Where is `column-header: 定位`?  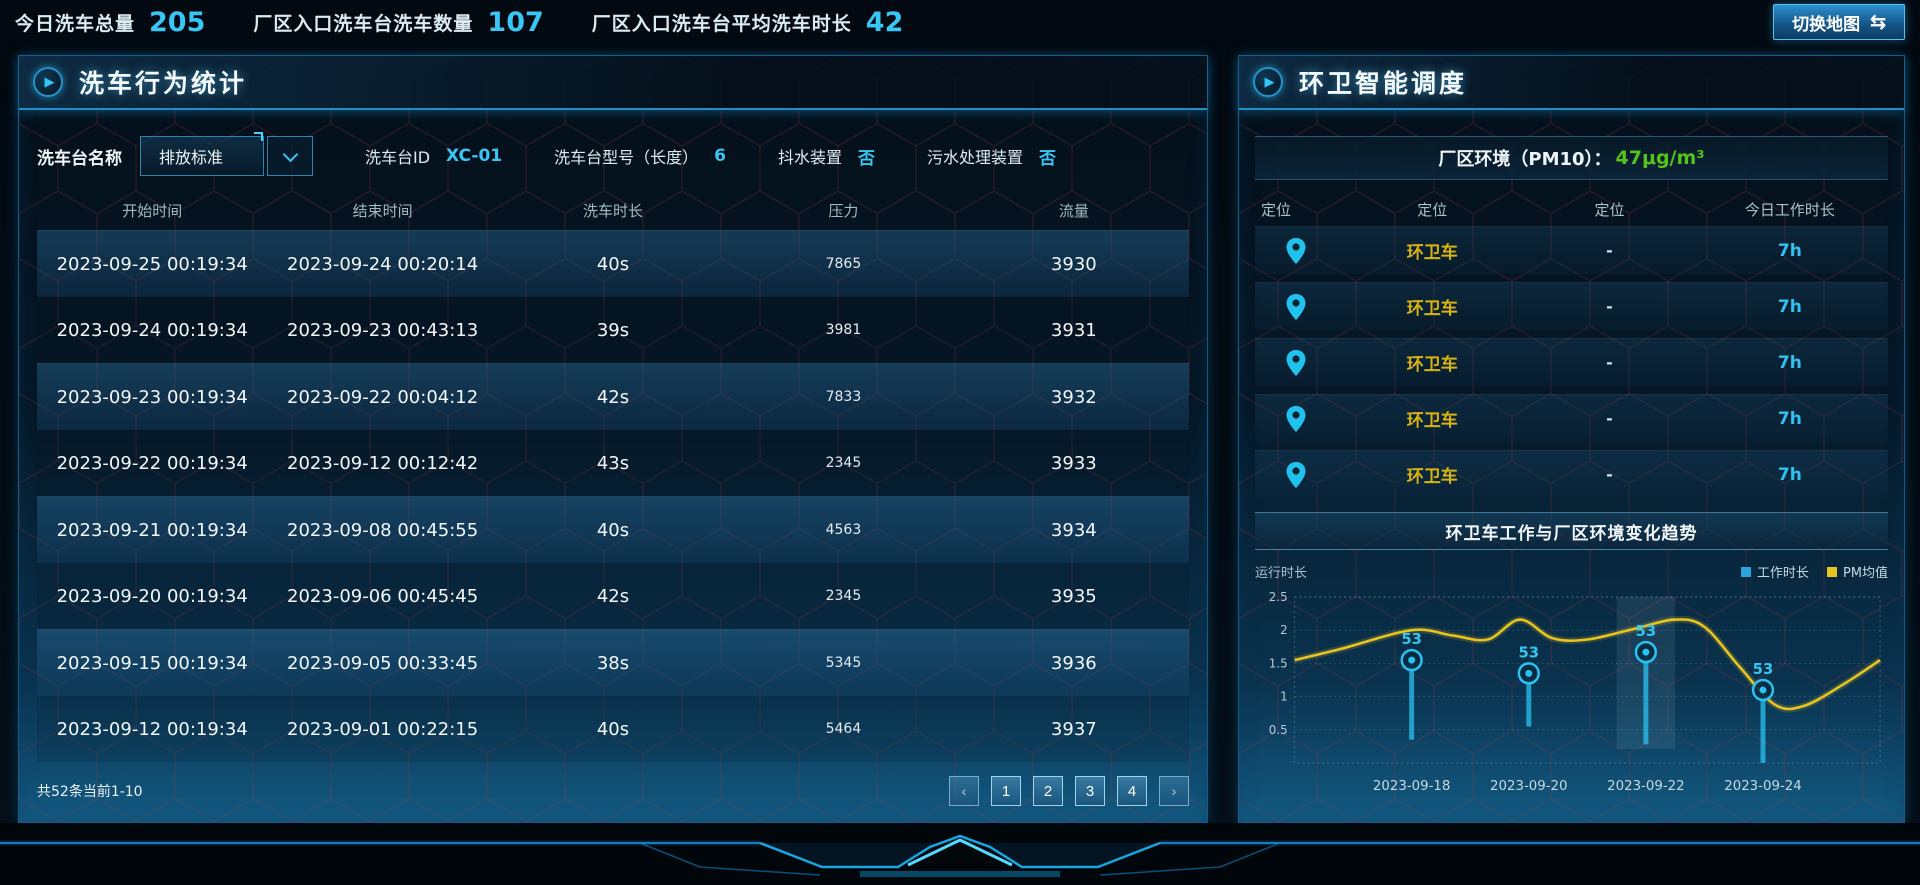
column-header: 定位 is located at coordinates (1609, 209).